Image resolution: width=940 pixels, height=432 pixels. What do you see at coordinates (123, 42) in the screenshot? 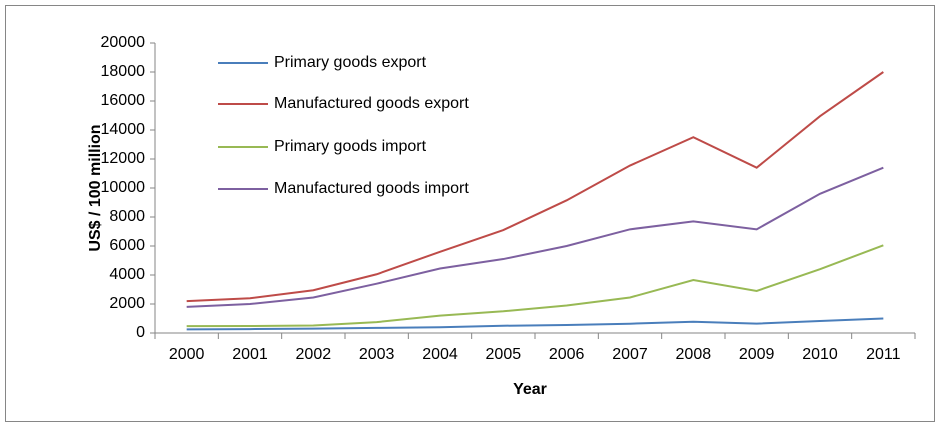
I see `y-tick-label: 20000` at bounding box center [123, 42].